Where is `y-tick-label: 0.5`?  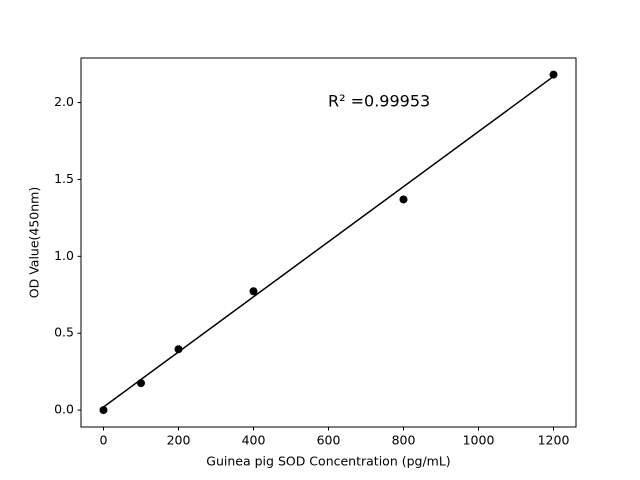
y-tick-label: 0.5 is located at coordinates (64, 332).